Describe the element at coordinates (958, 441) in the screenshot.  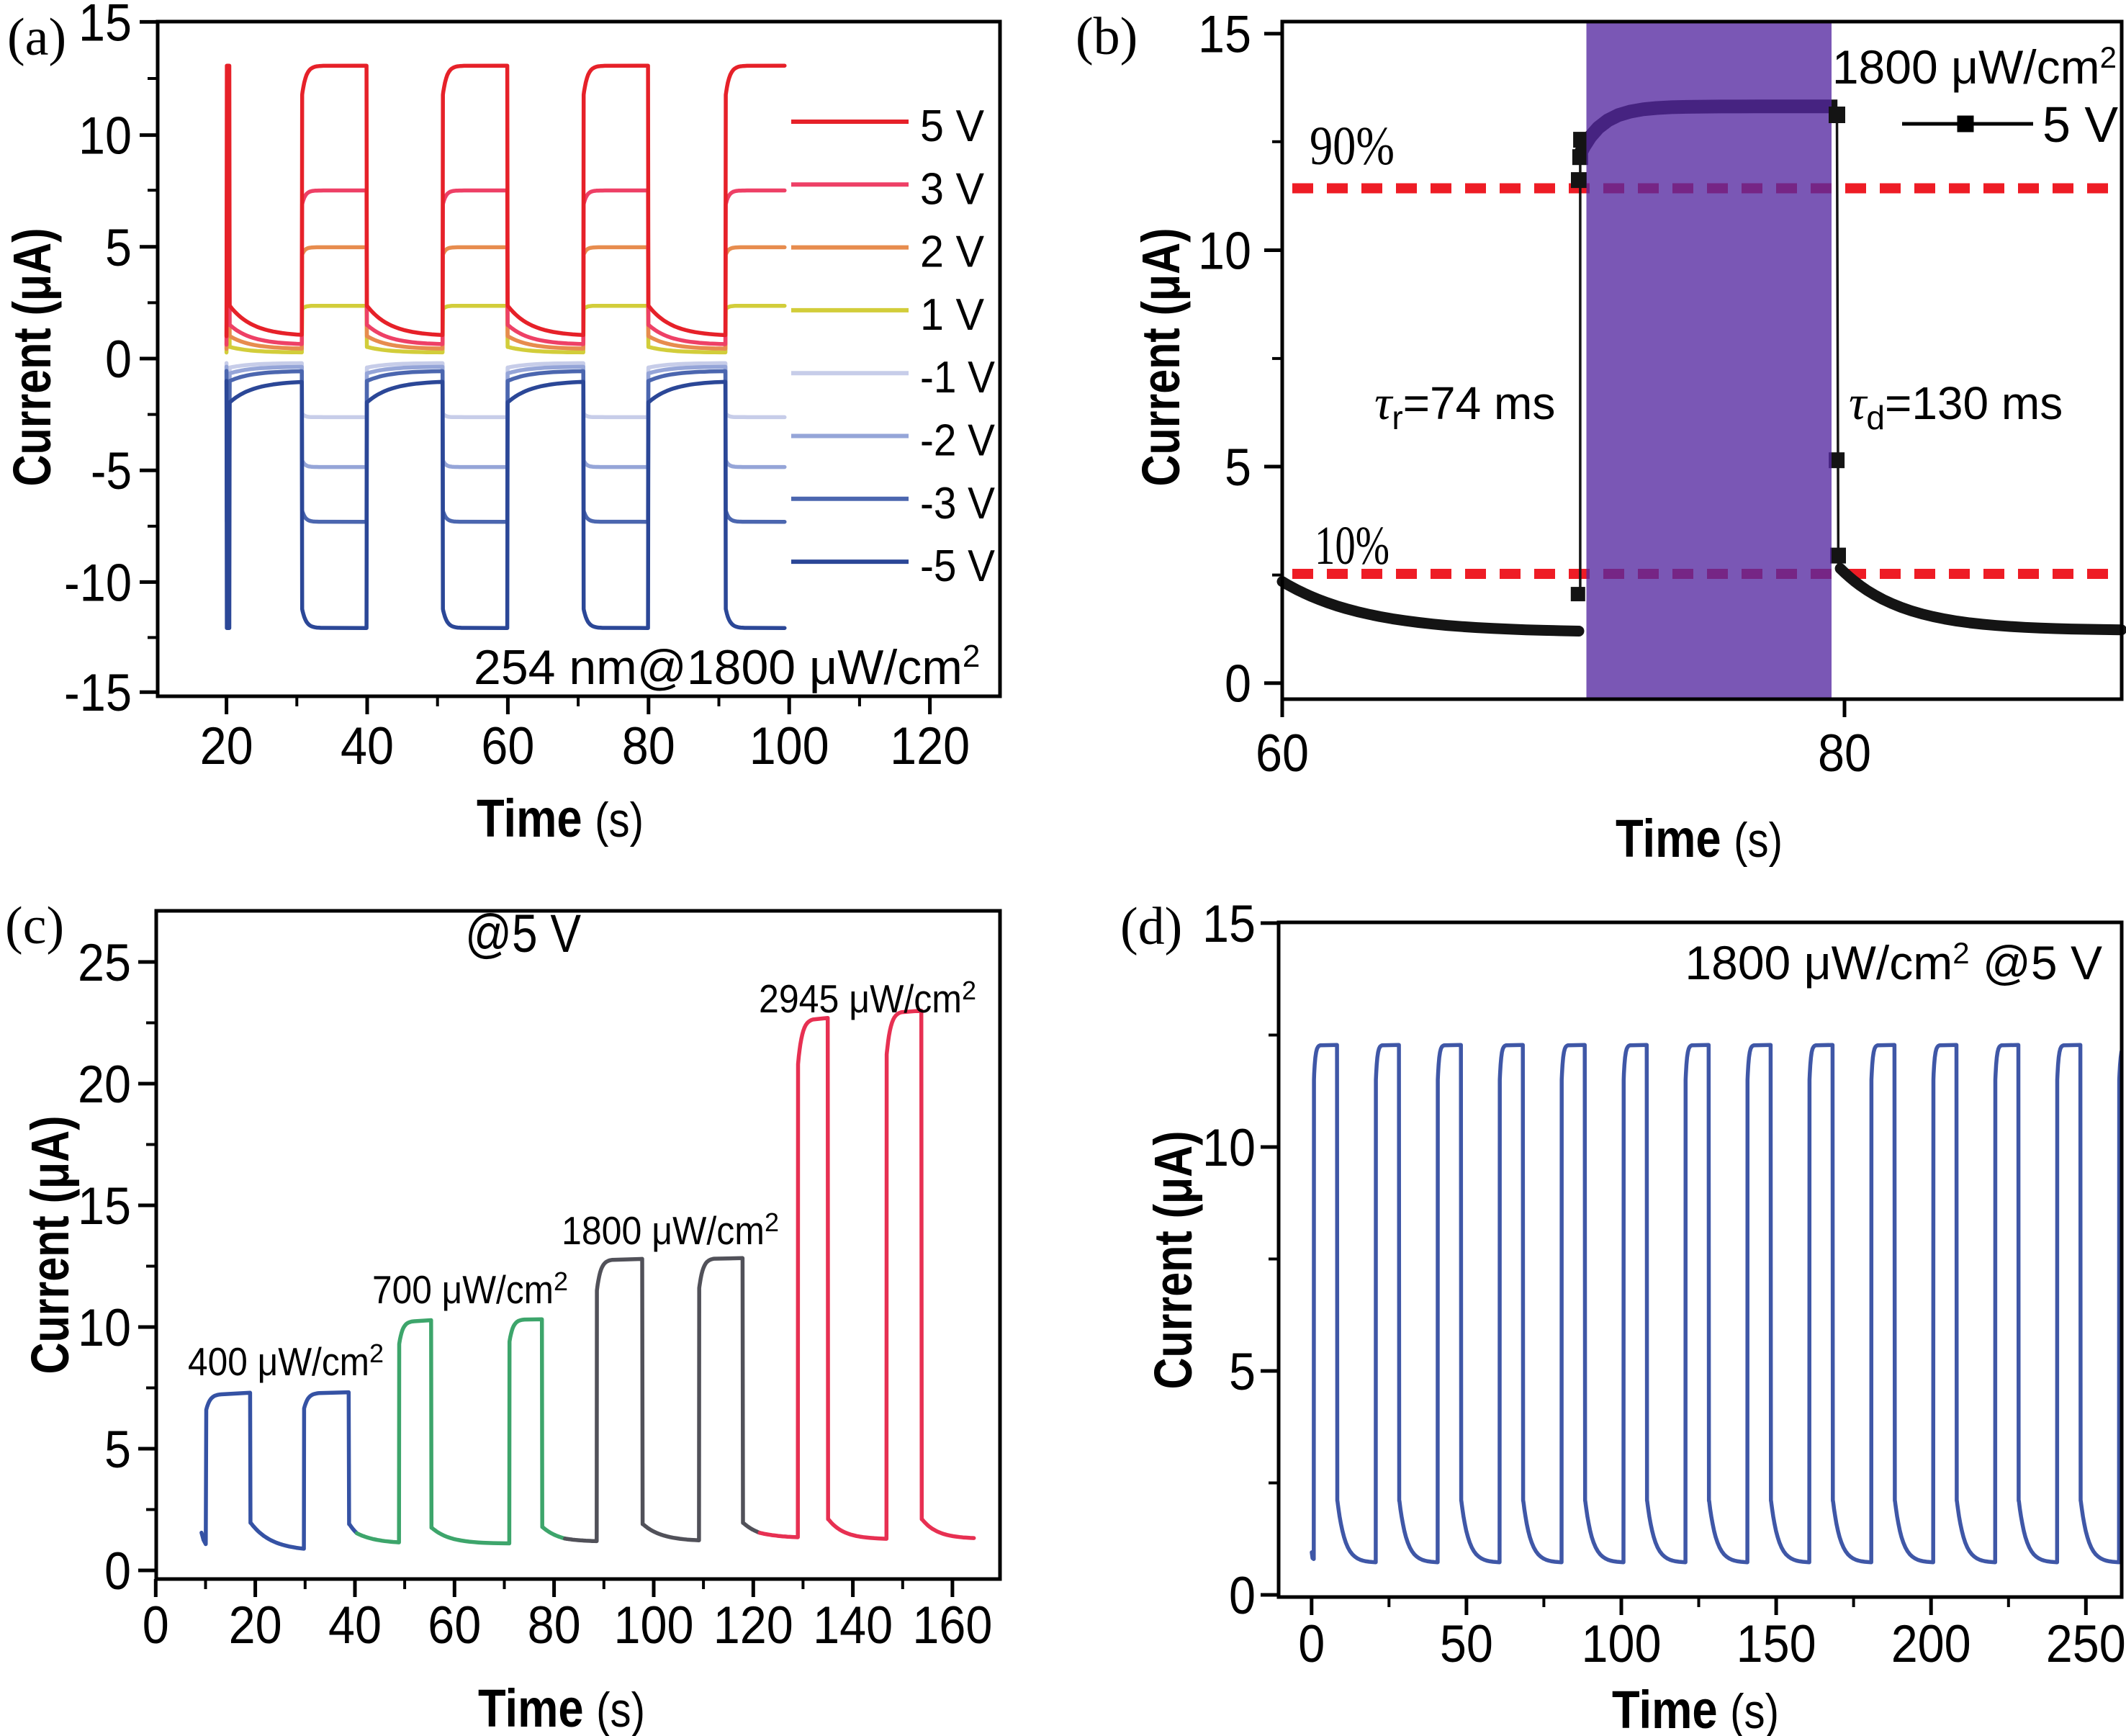
I see `svg-text: -2 V` at that location.